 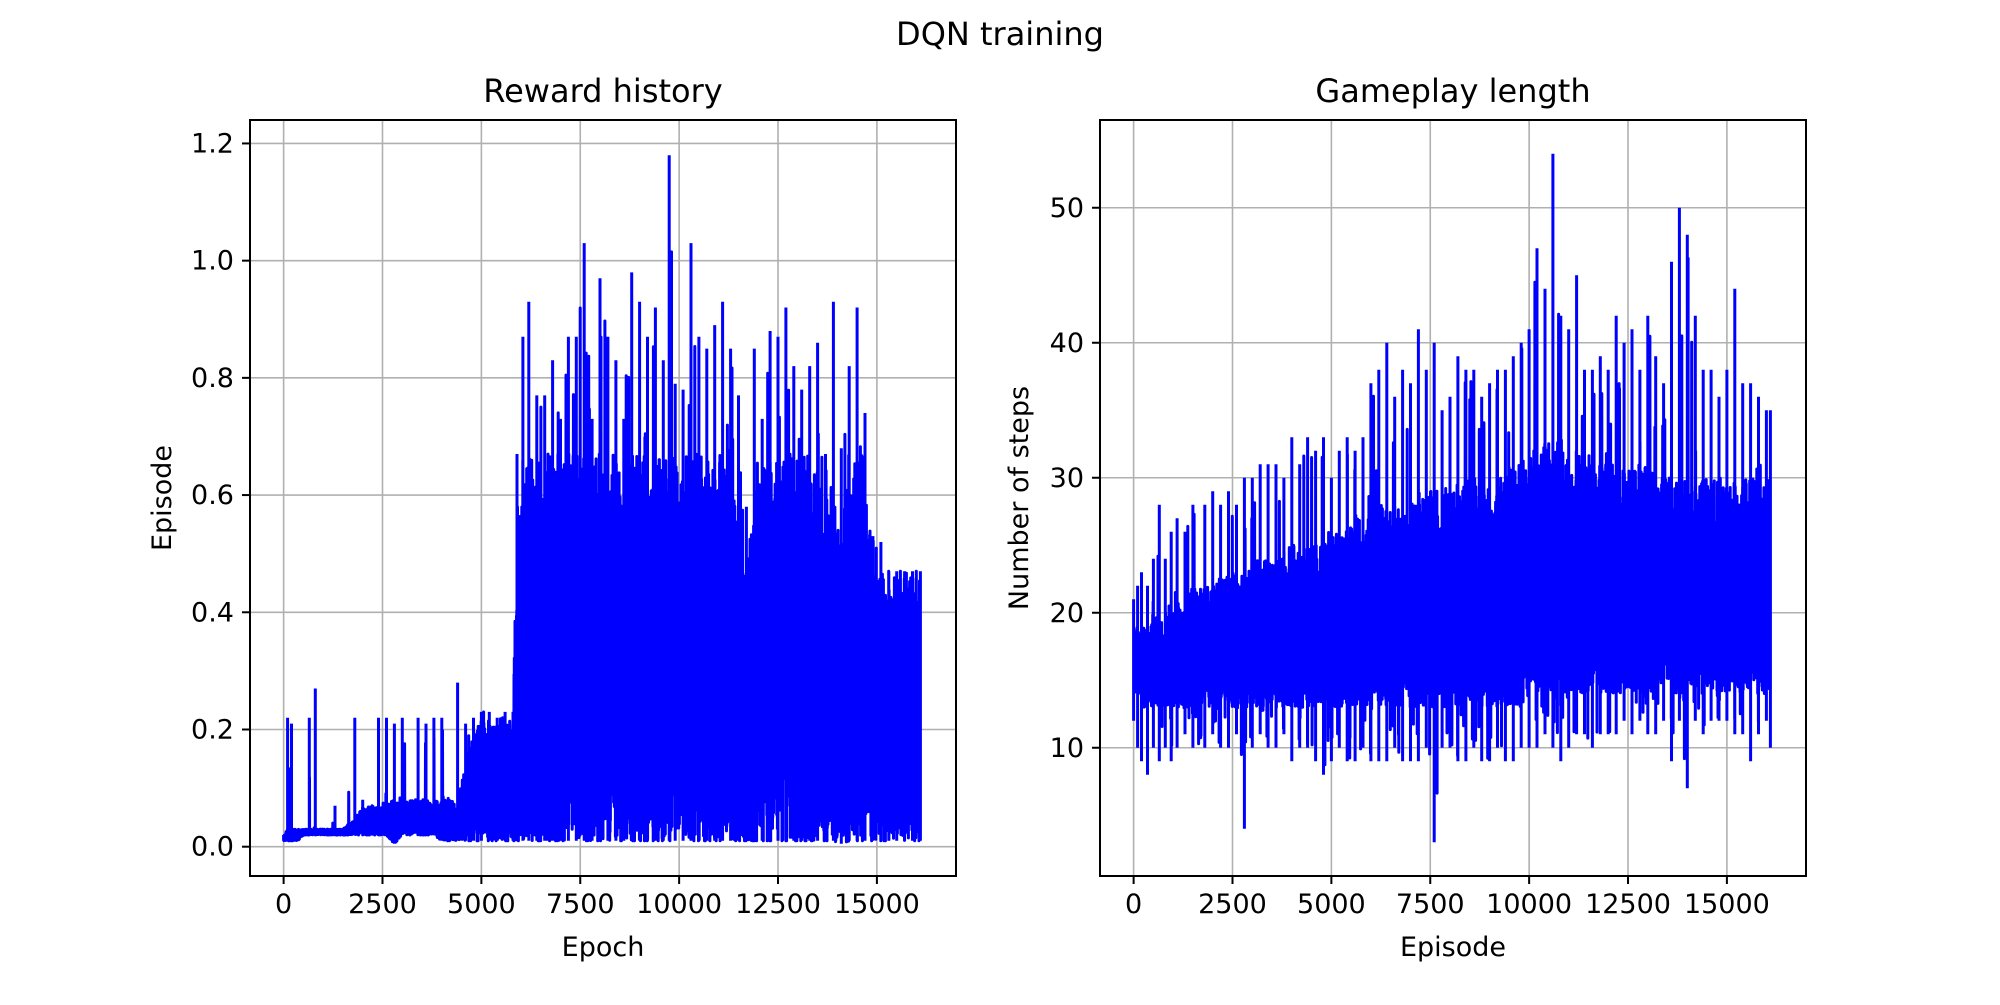 I want to click on gameplay-length-ytick-label: 20, so click(x=1067, y=613).